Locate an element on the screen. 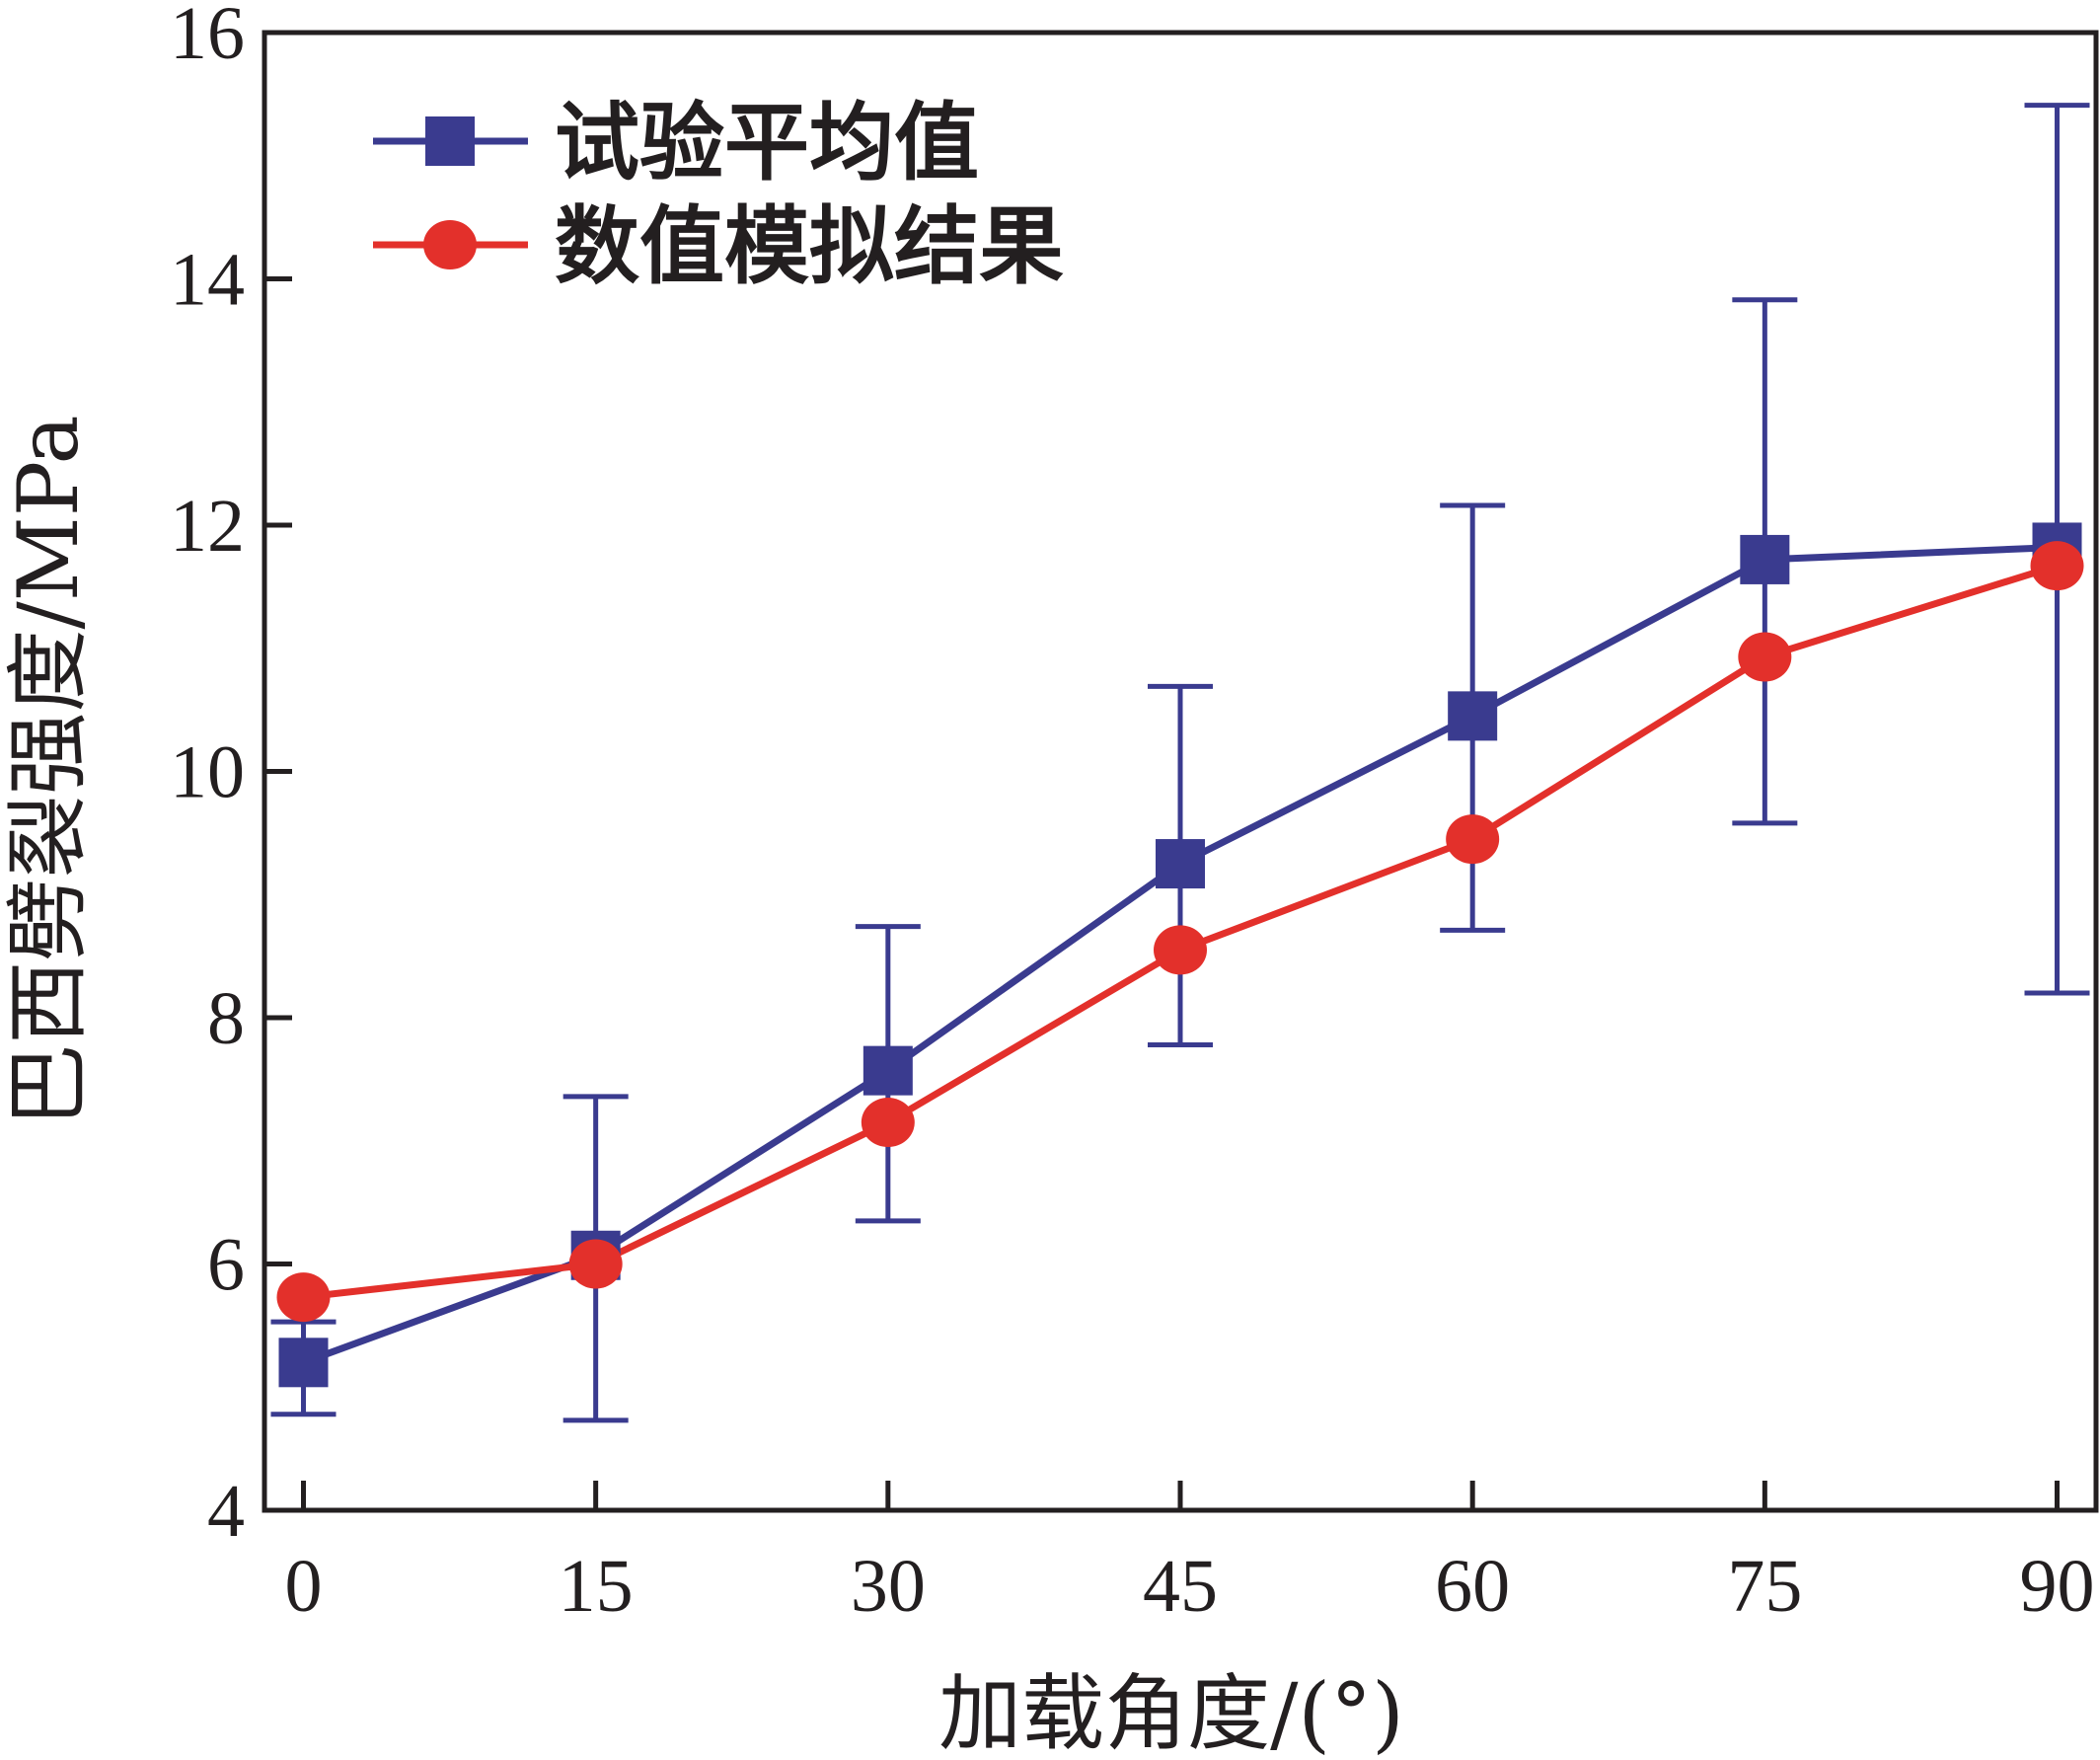  x-axis-ticks: 0 15 30 45 60 75 90 is located at coordinates (1189, 1555).